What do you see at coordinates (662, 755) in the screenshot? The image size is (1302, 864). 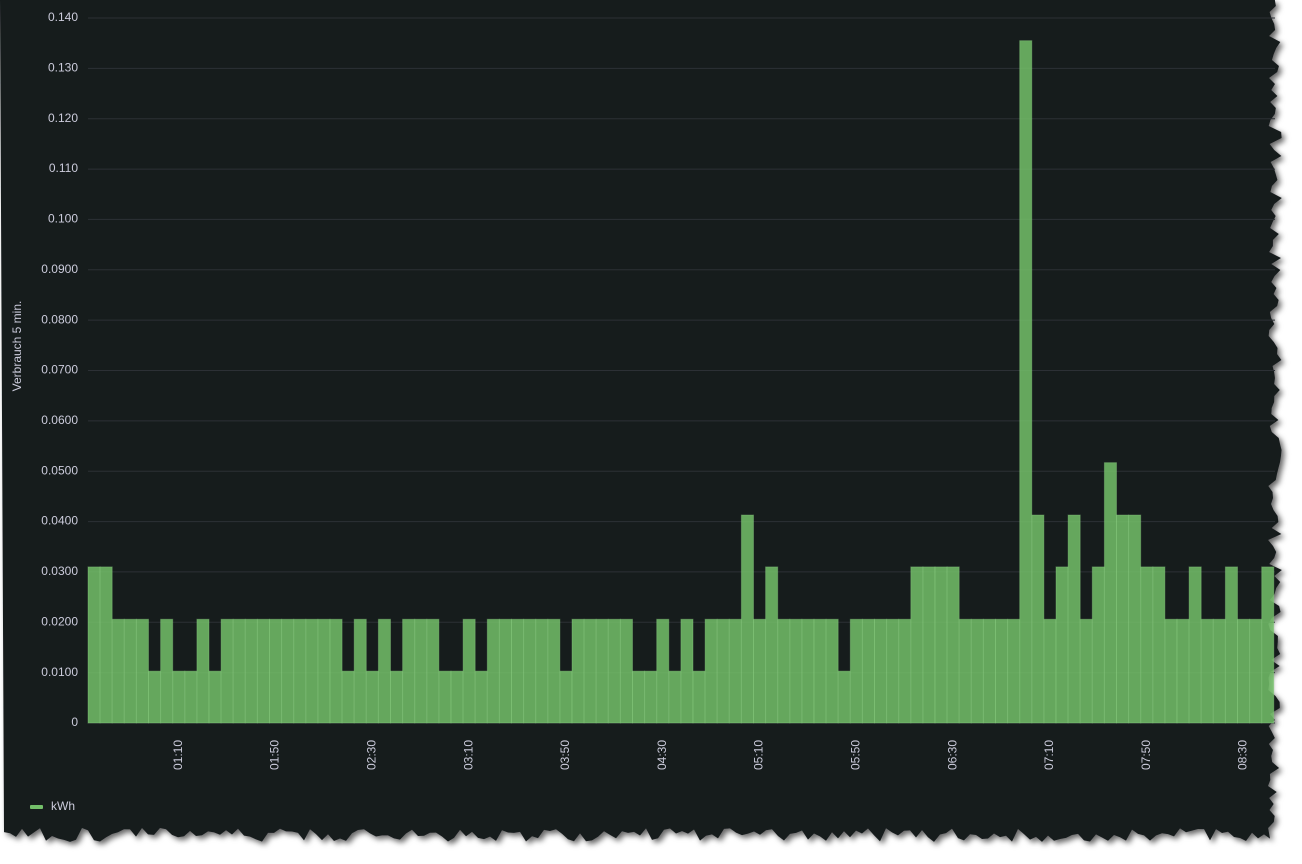 I see `x-tick-label: 04:30` at bounding box center [662, 755].